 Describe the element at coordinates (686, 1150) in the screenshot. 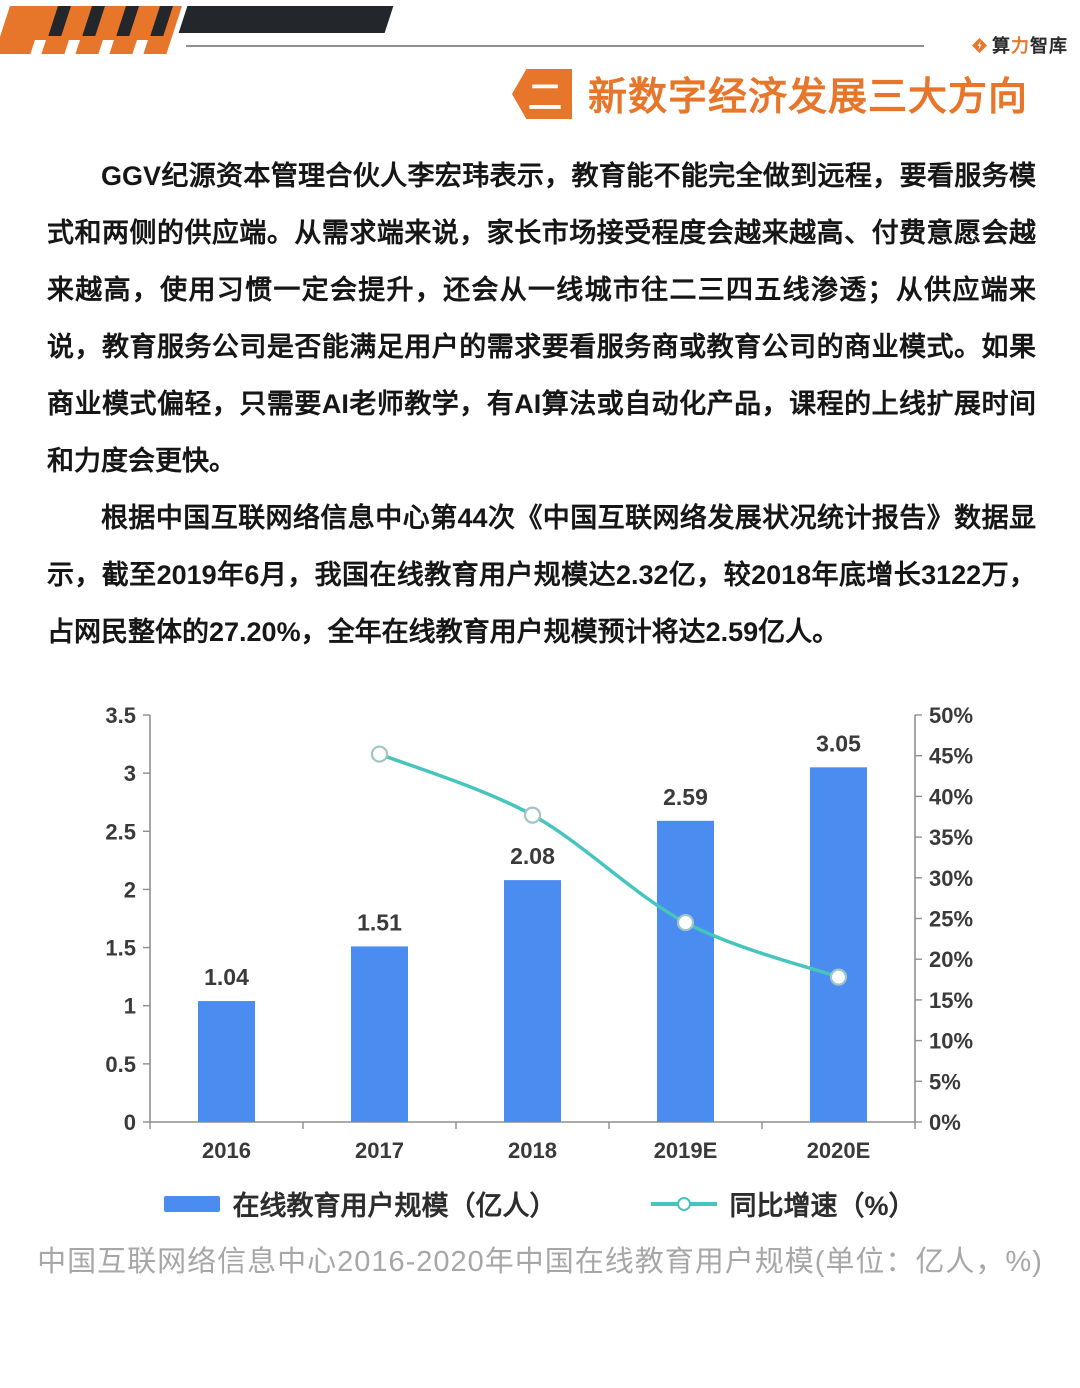

I see `svg-text: 2019E` at that location.